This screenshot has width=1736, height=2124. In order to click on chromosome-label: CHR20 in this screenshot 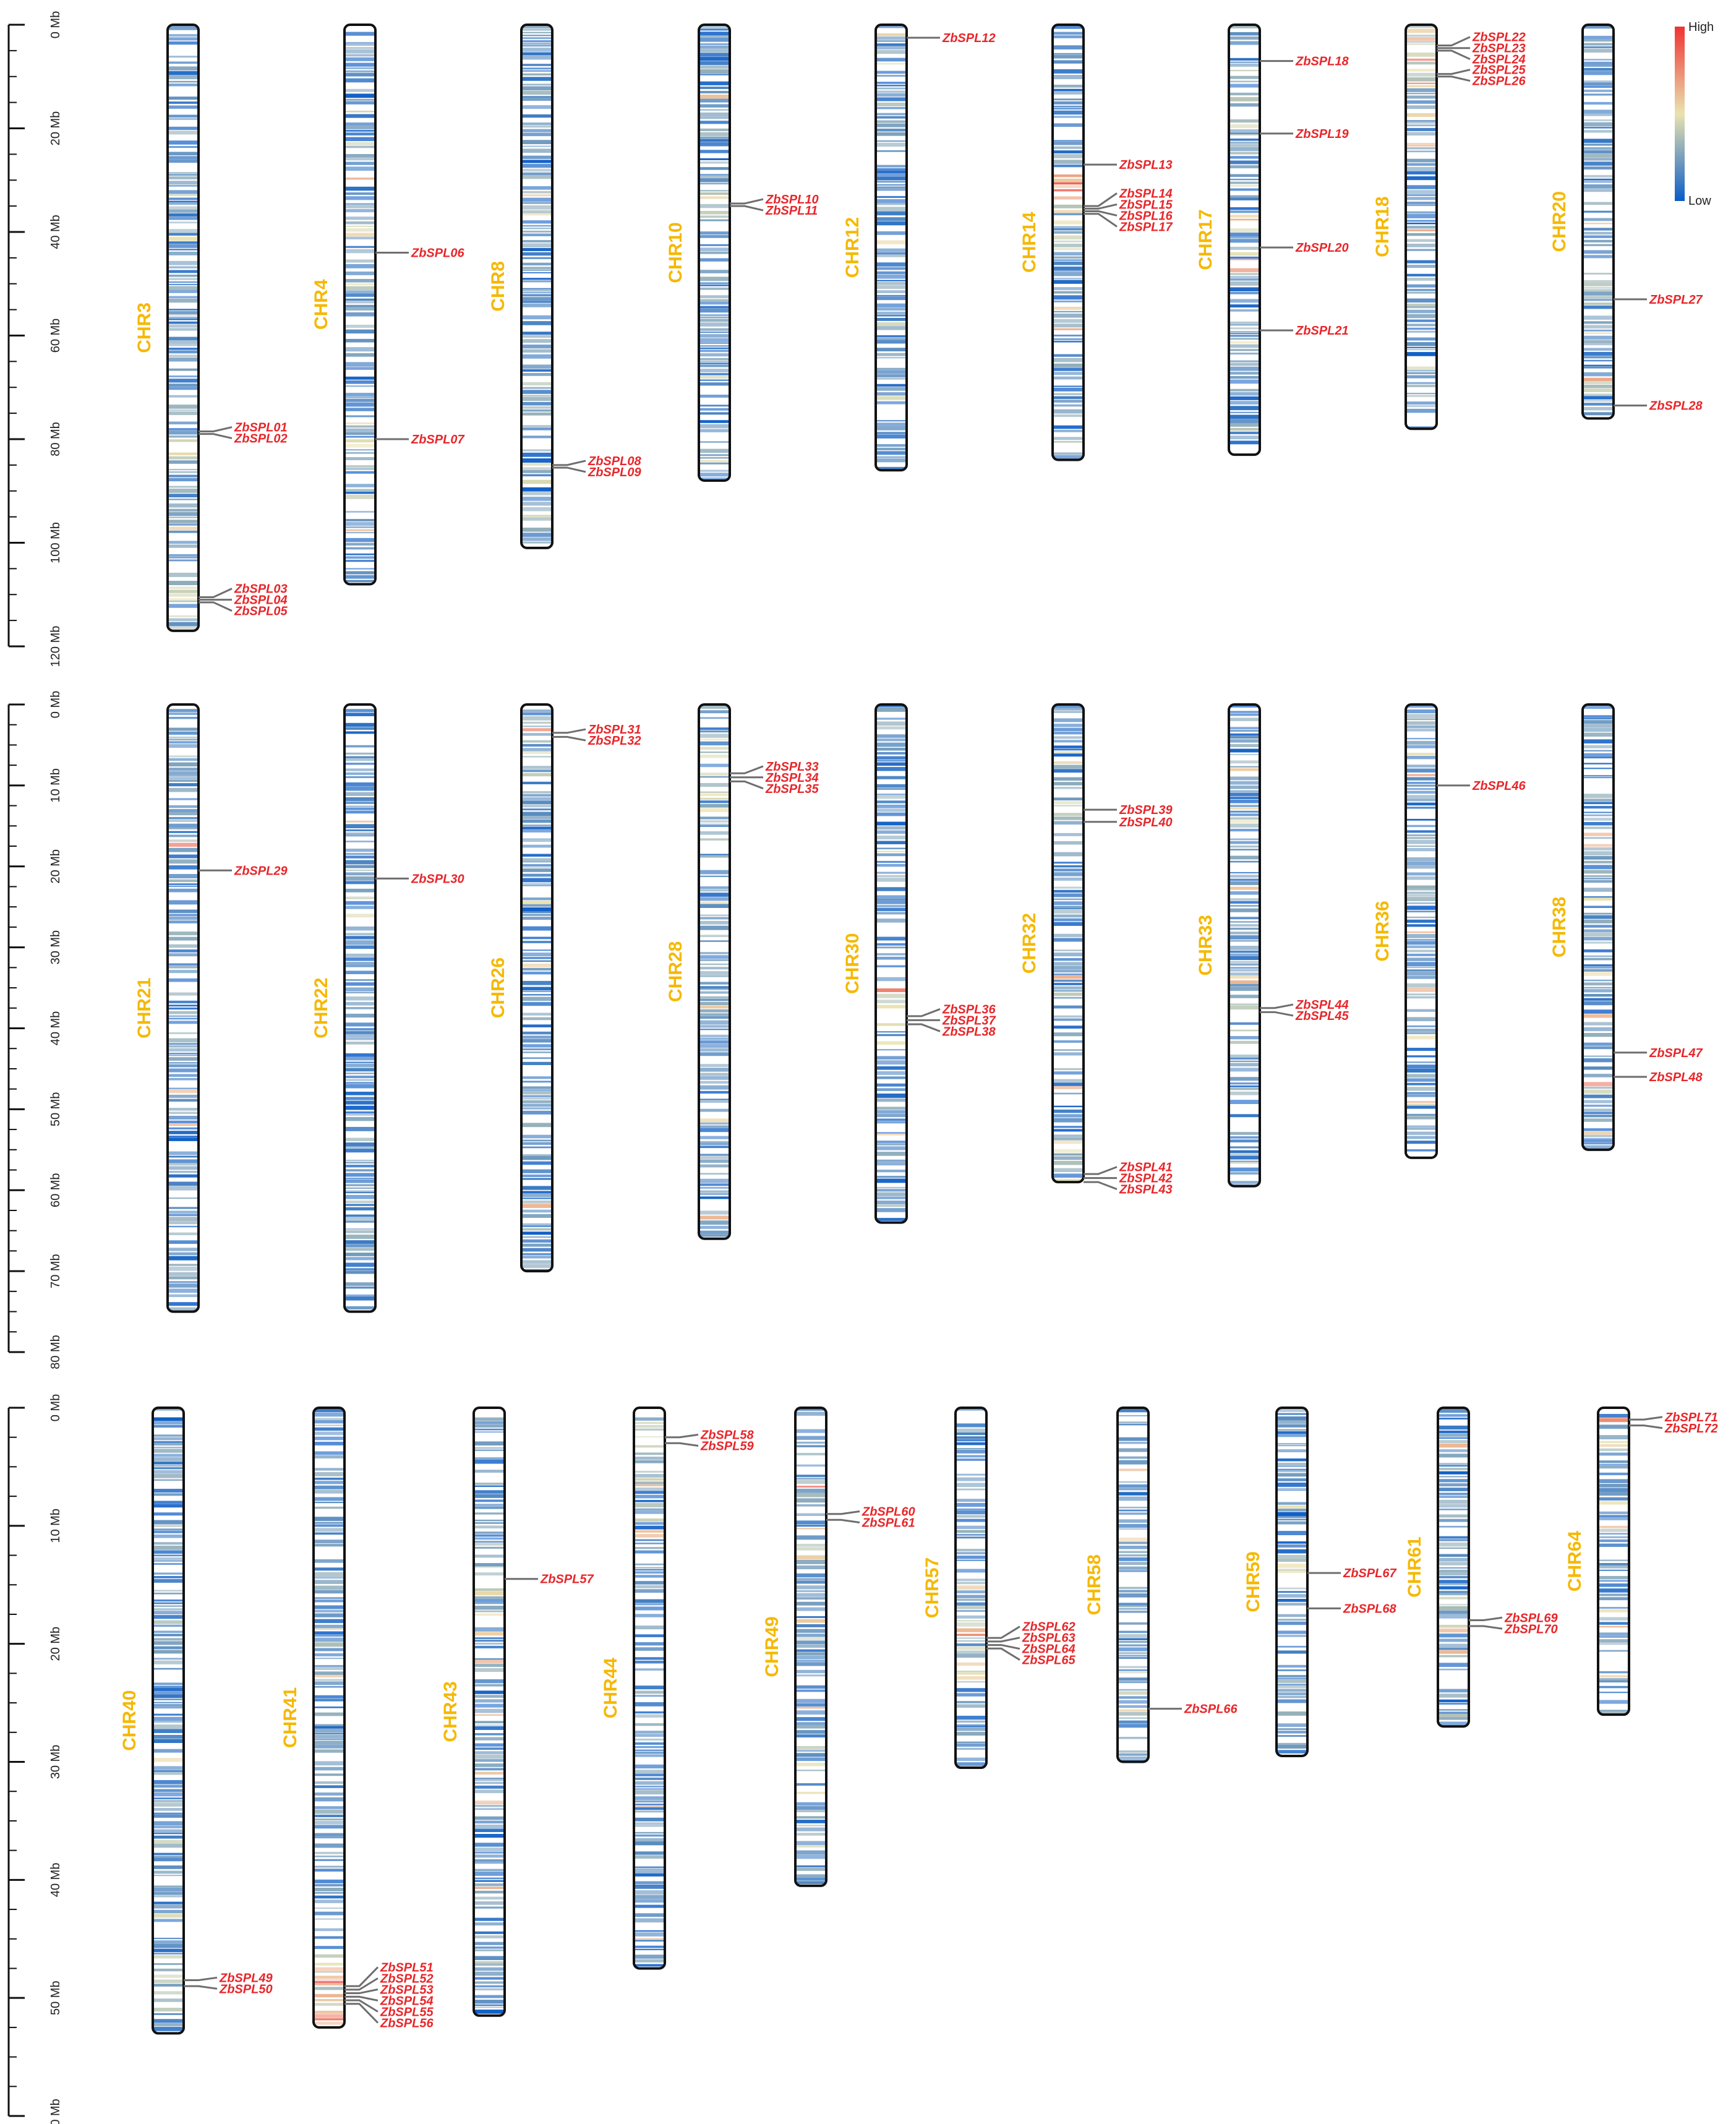, I will do `click(1559, 222)`.